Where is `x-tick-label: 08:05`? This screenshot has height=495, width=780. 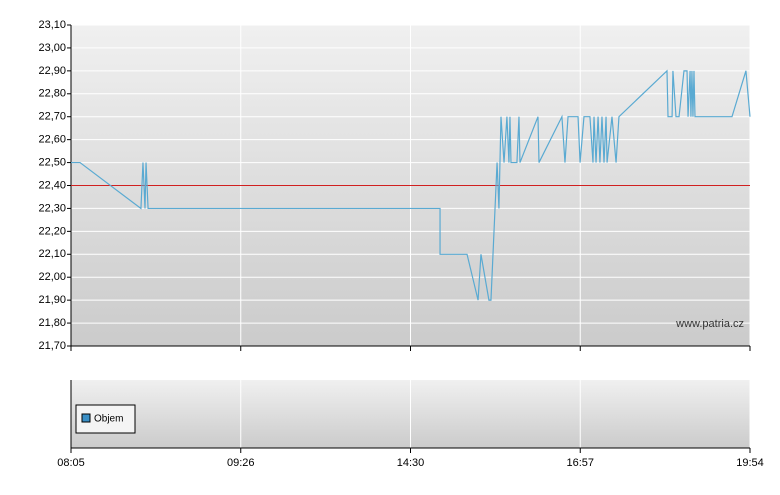
x-tick-label: 08:05 is located at coordinates (71, 463).